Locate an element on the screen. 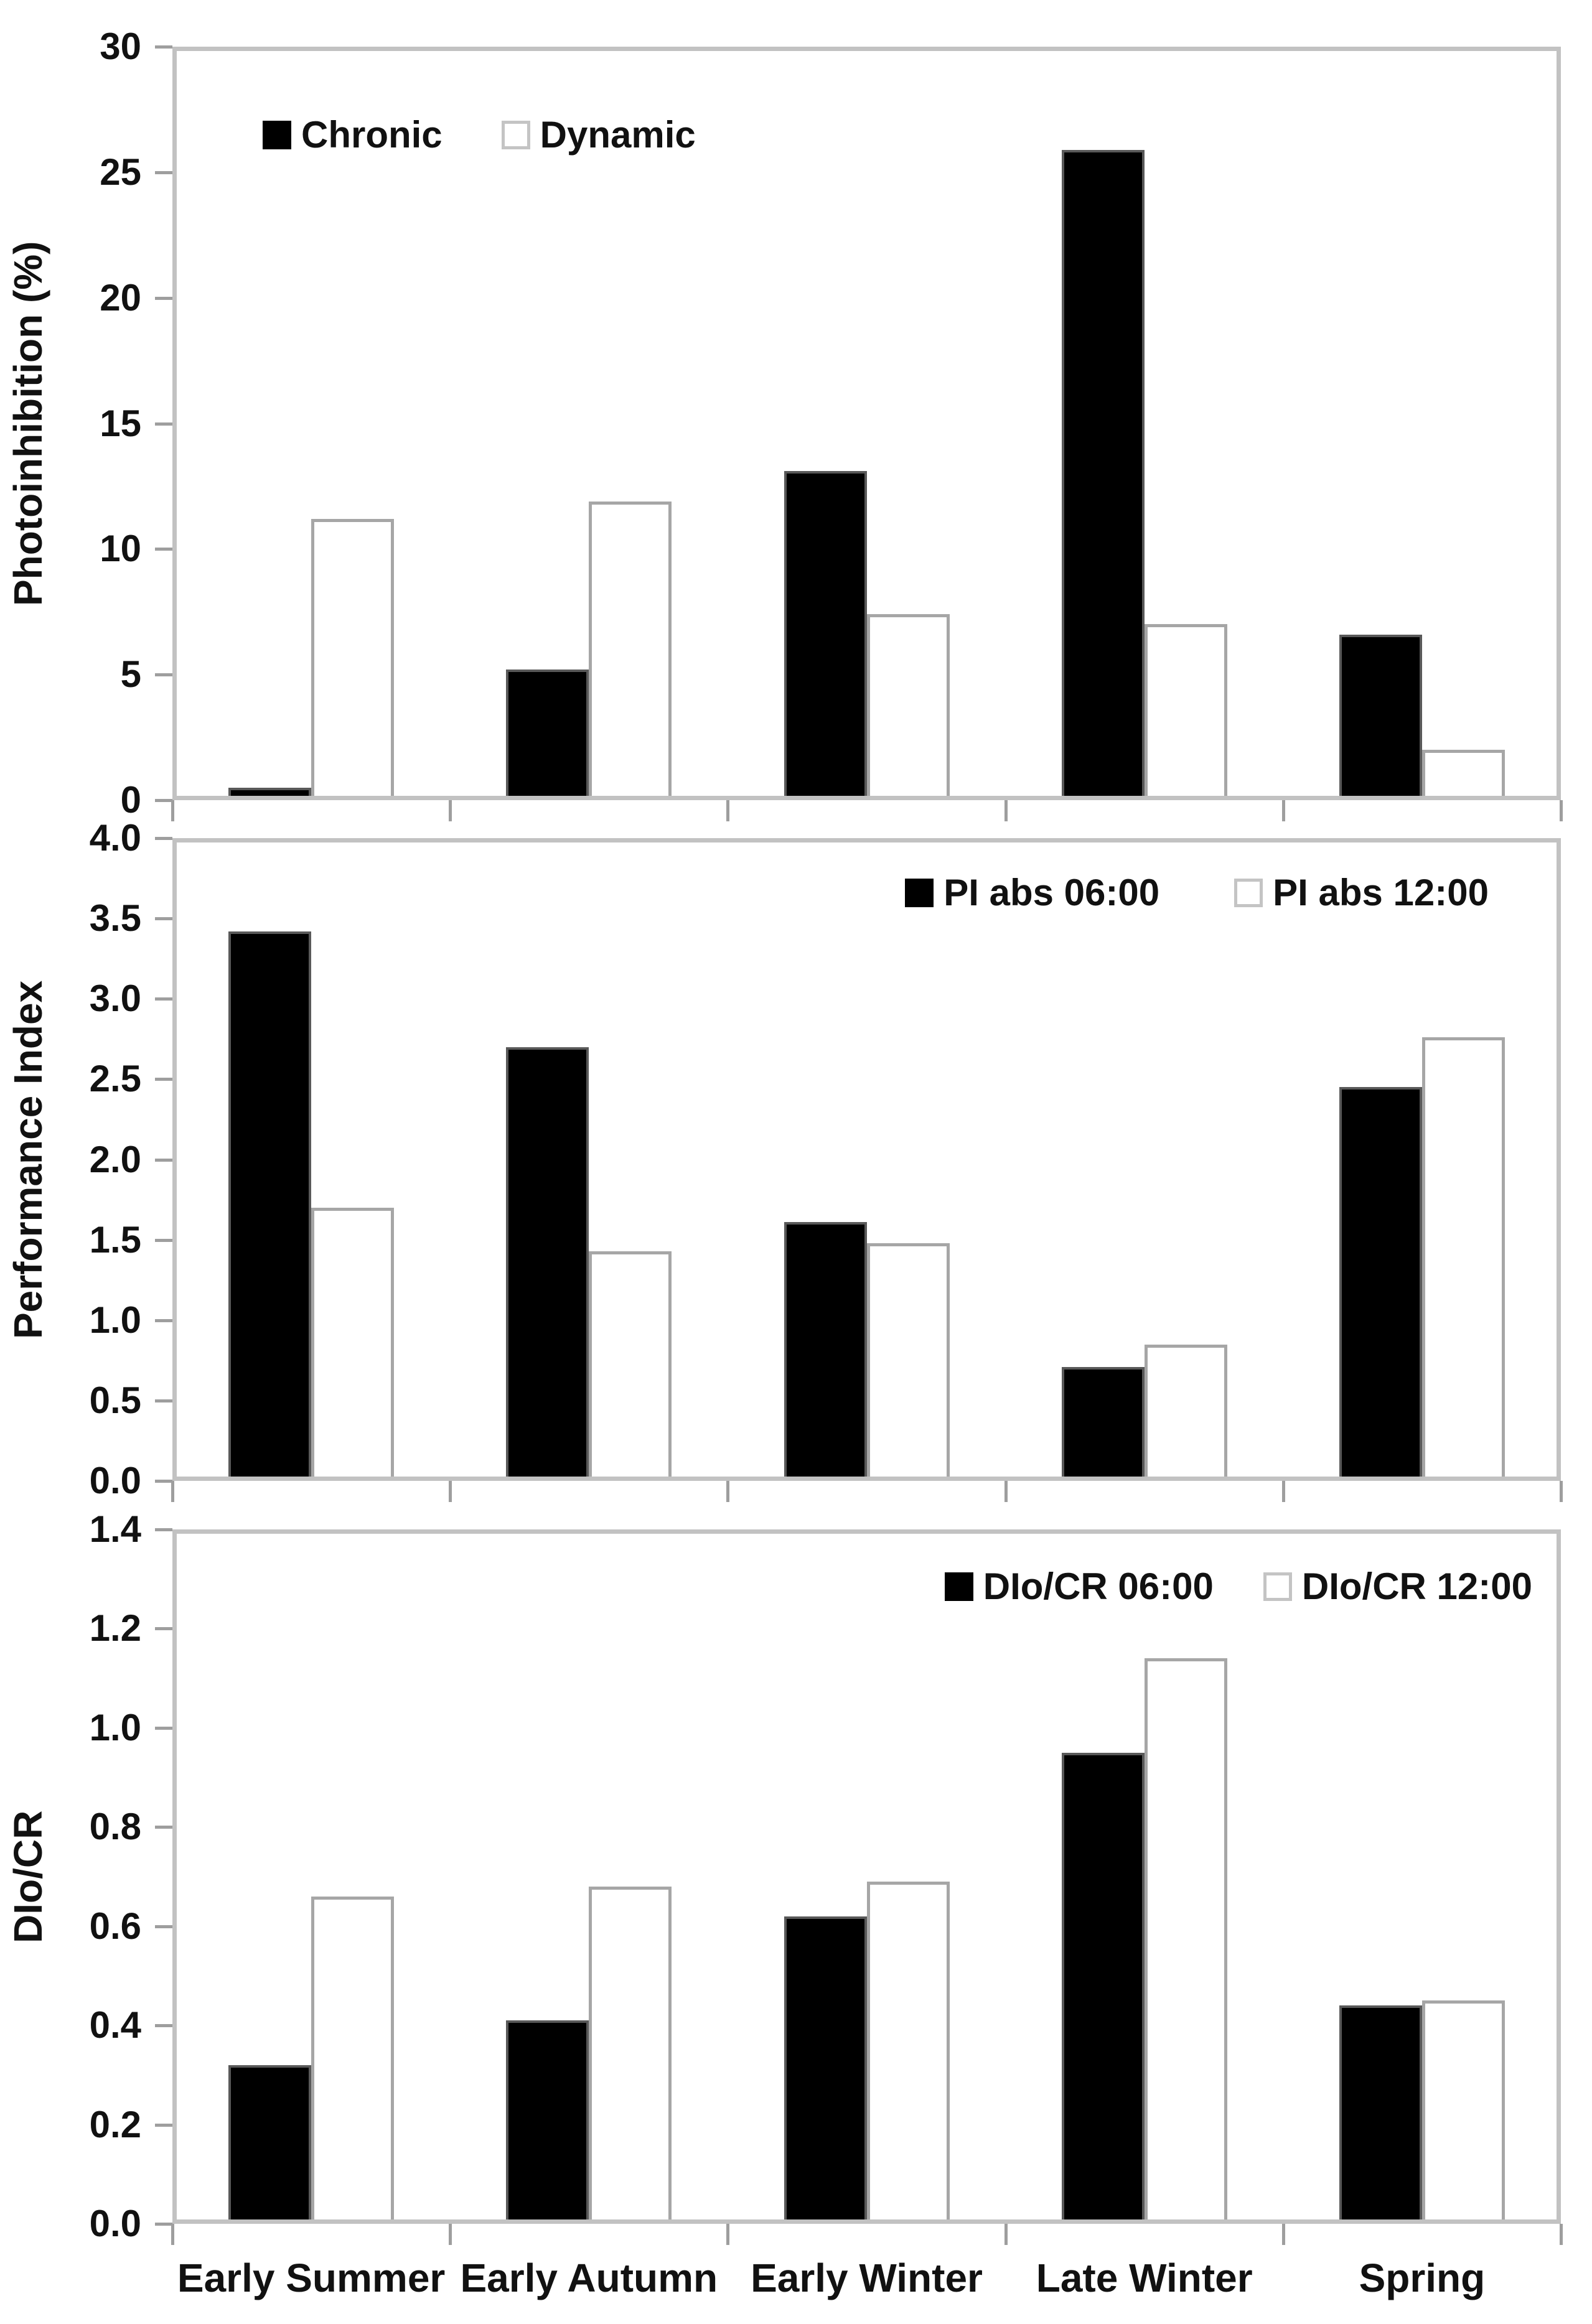 Image resolution: width=1592 pixels, height=2324 pixels. legend-dio-cr: DIo/CR 06:00 DIo/CR 12:00 is located at coordinates (1238, 1587).